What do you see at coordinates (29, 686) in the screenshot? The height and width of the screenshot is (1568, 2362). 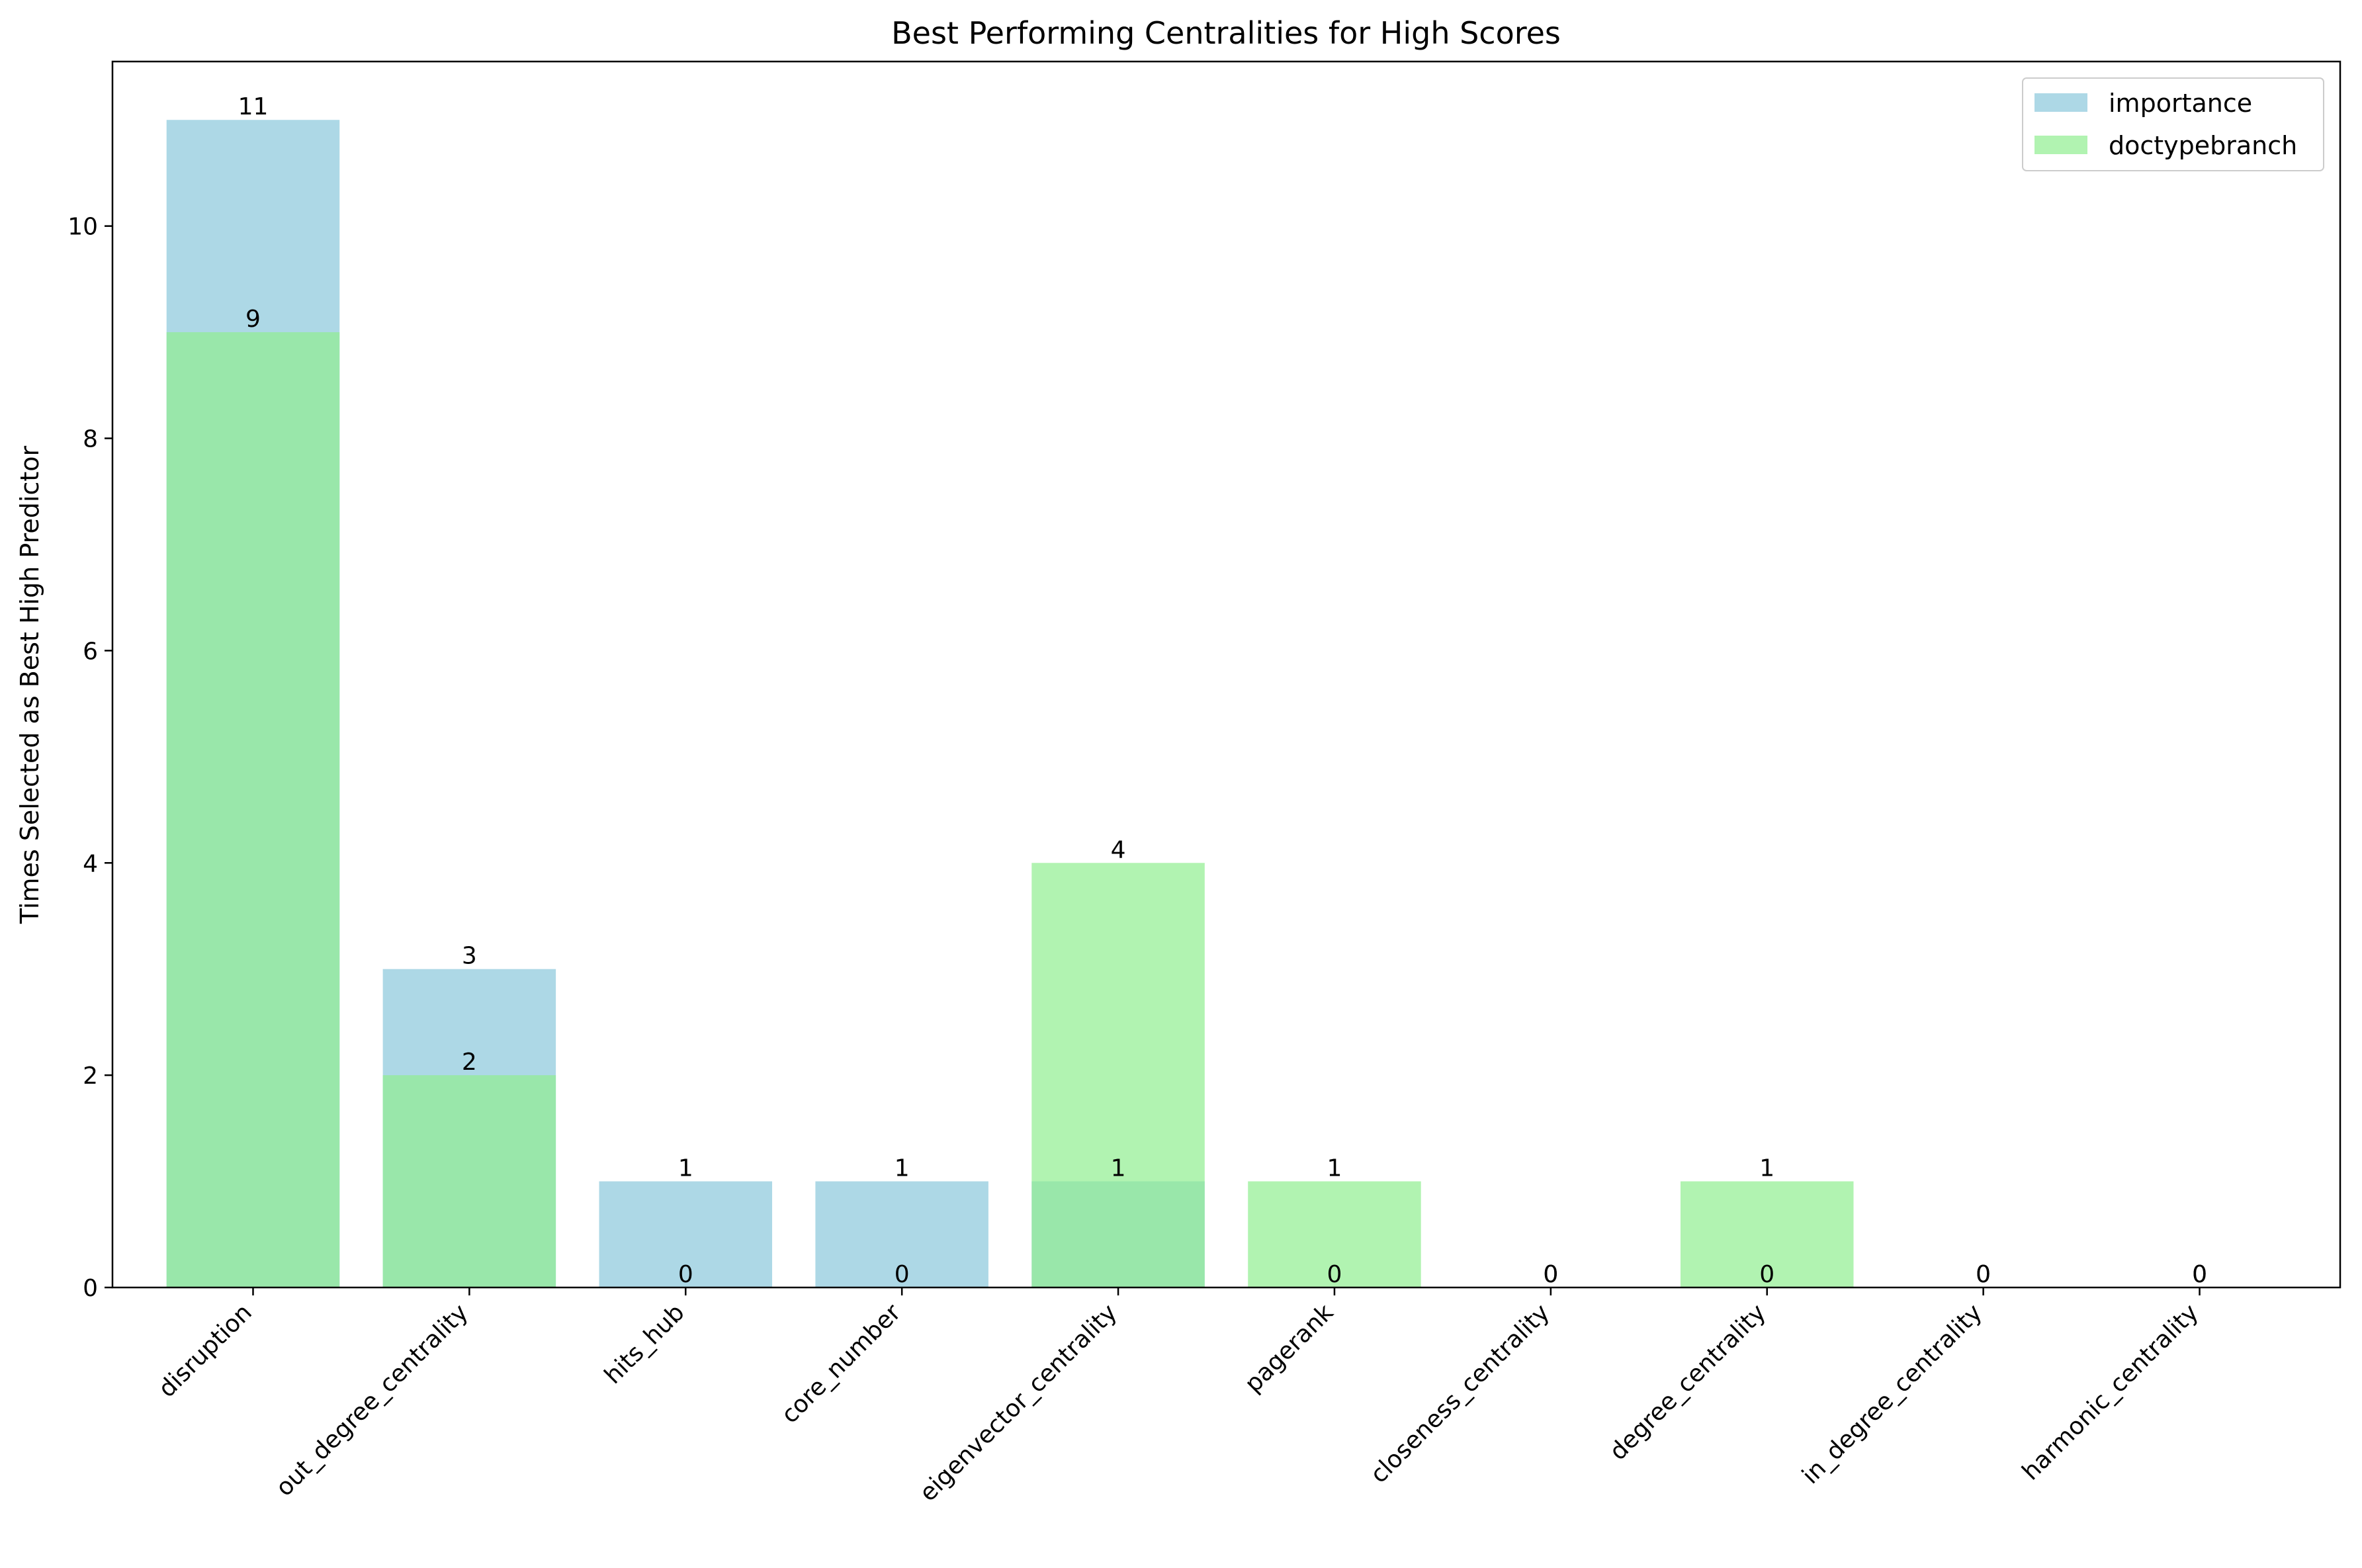 I see `y-axis-label: Times Selected as Best High Predictor` at bounding box center [29, 686].